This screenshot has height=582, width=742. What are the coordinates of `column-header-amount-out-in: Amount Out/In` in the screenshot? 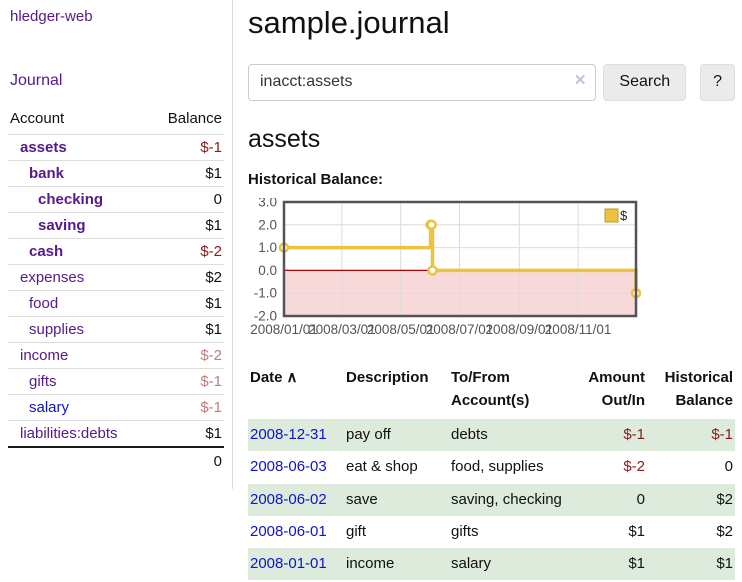 It's located at (616, 388).